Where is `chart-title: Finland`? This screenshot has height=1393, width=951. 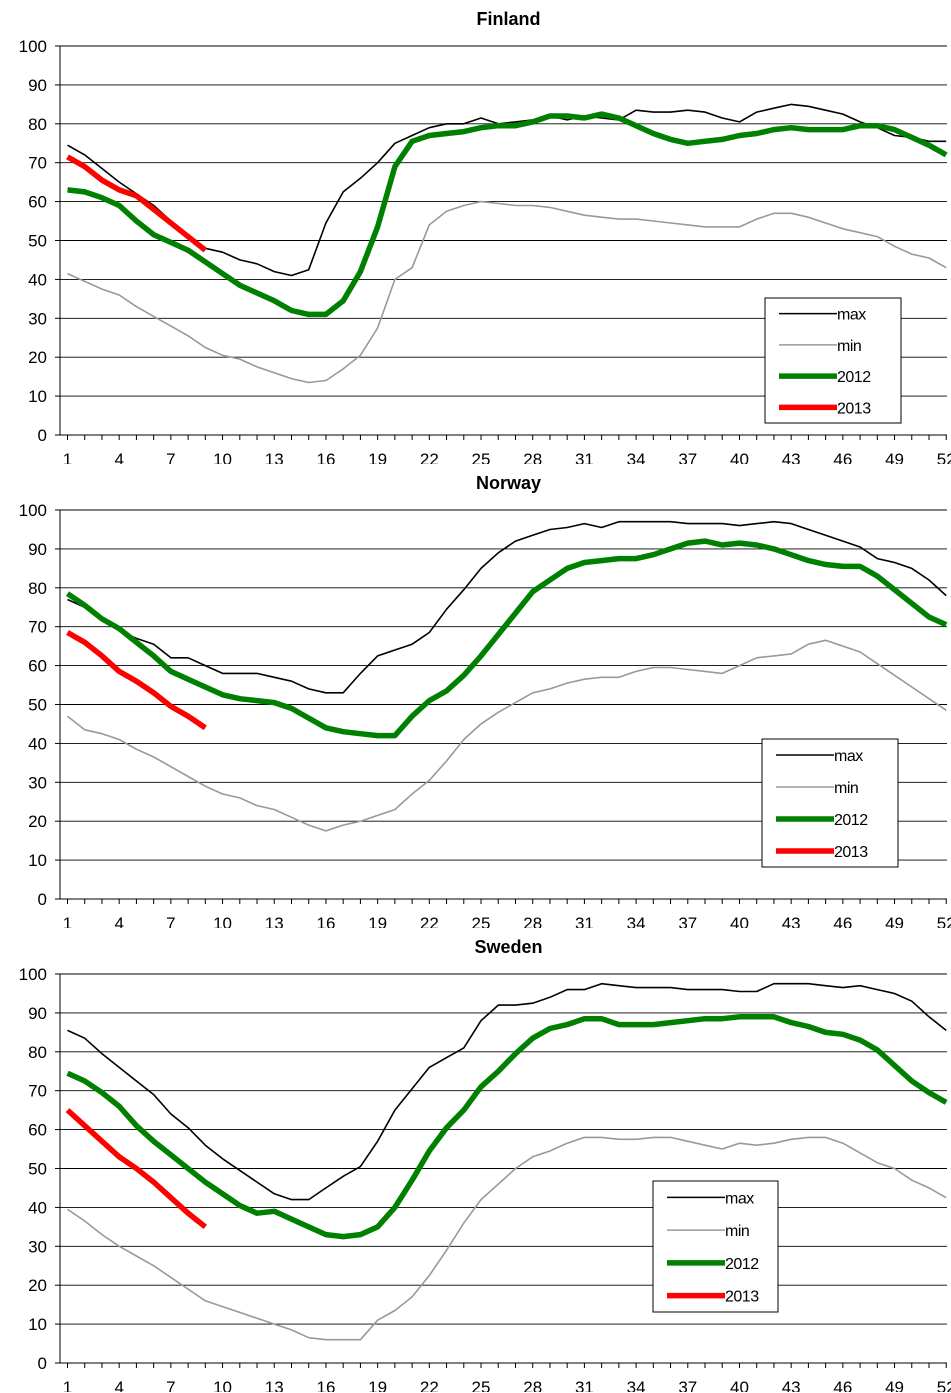 chart-title: Finland is located at coordinates (509, 19).